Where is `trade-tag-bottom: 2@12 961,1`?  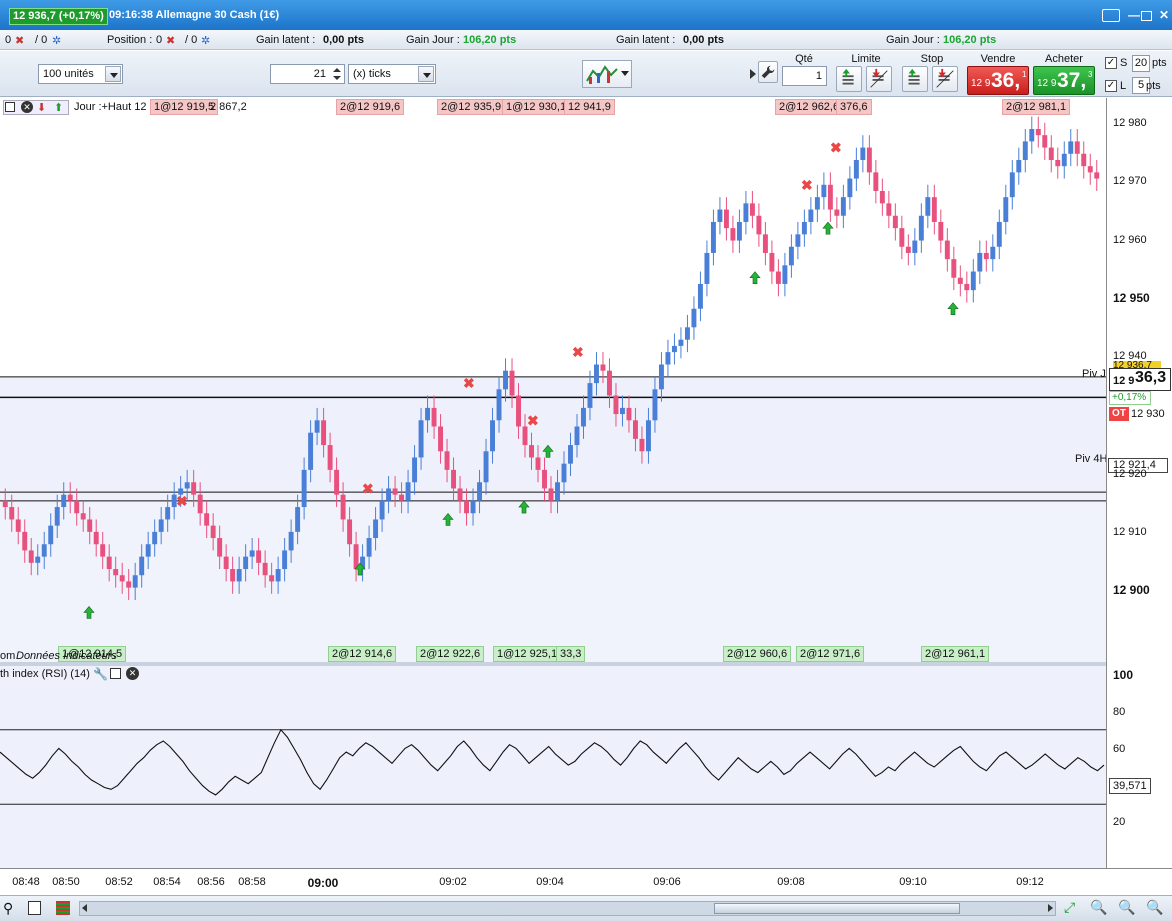 trade-tag-bottom: 2@12 961,1 is located at coordinates (955, 654).